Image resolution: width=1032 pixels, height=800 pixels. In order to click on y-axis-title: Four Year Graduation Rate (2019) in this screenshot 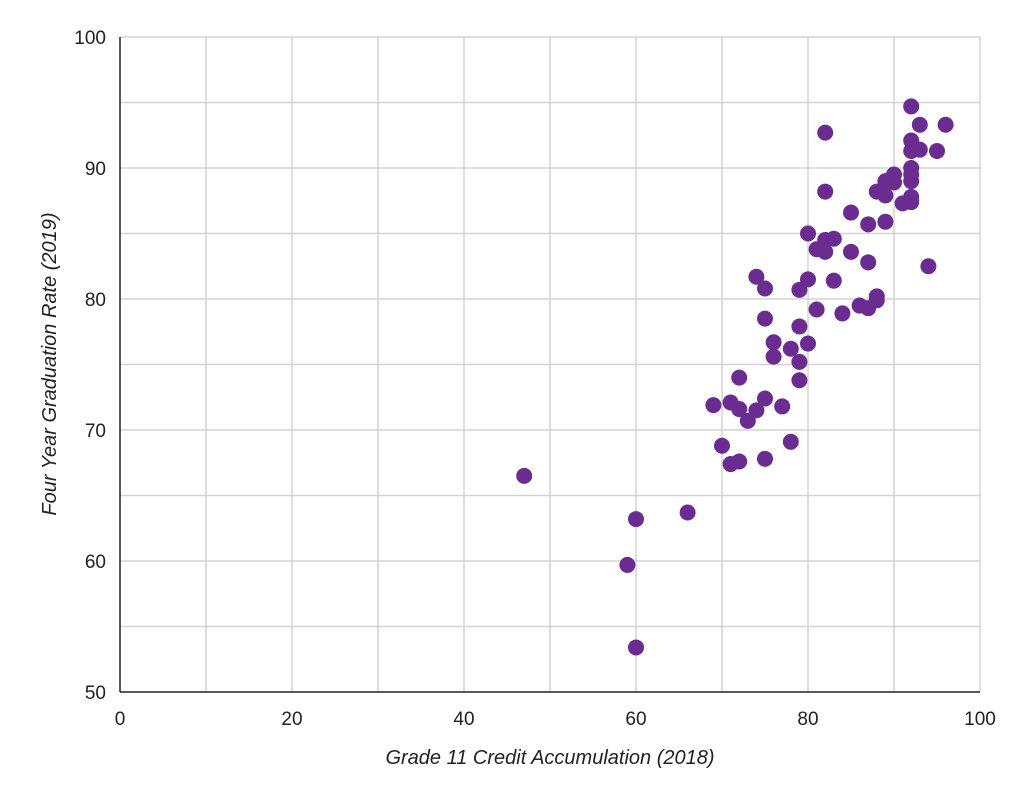, I will do `click(50, 363)`.